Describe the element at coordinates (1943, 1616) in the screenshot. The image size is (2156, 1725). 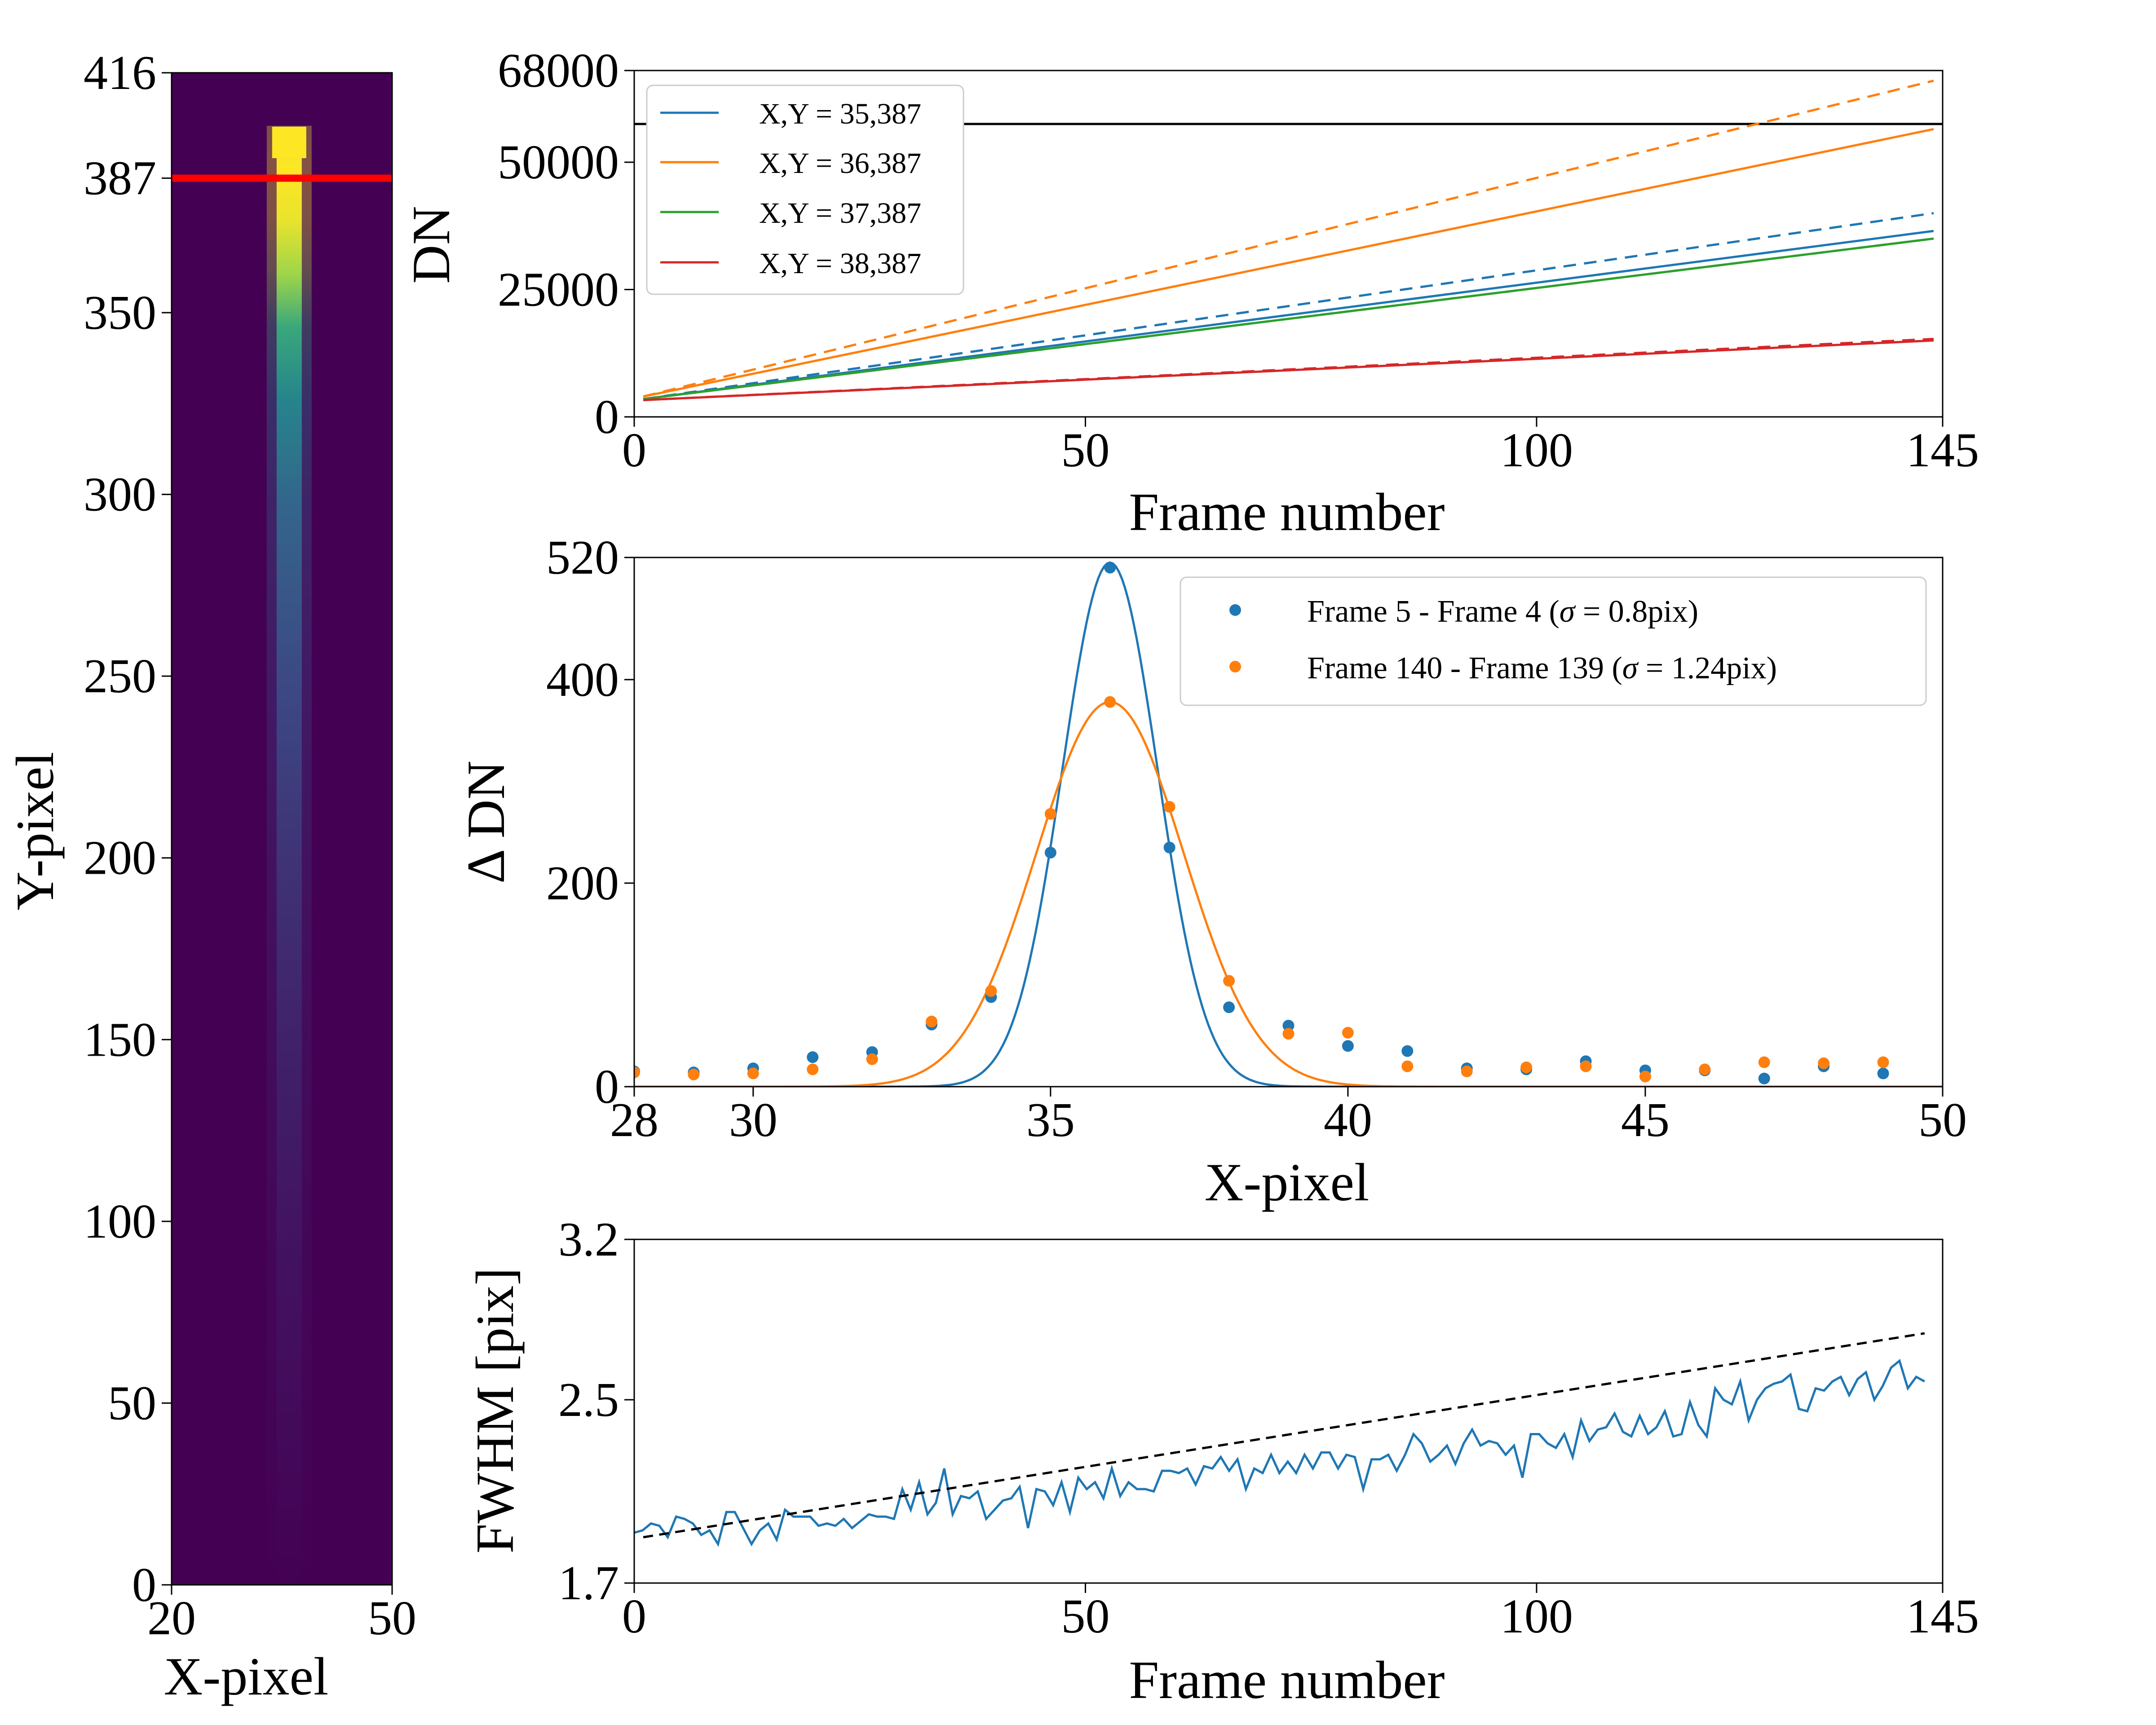
I see `fwhm-xtick-label-3: 145` at that location.